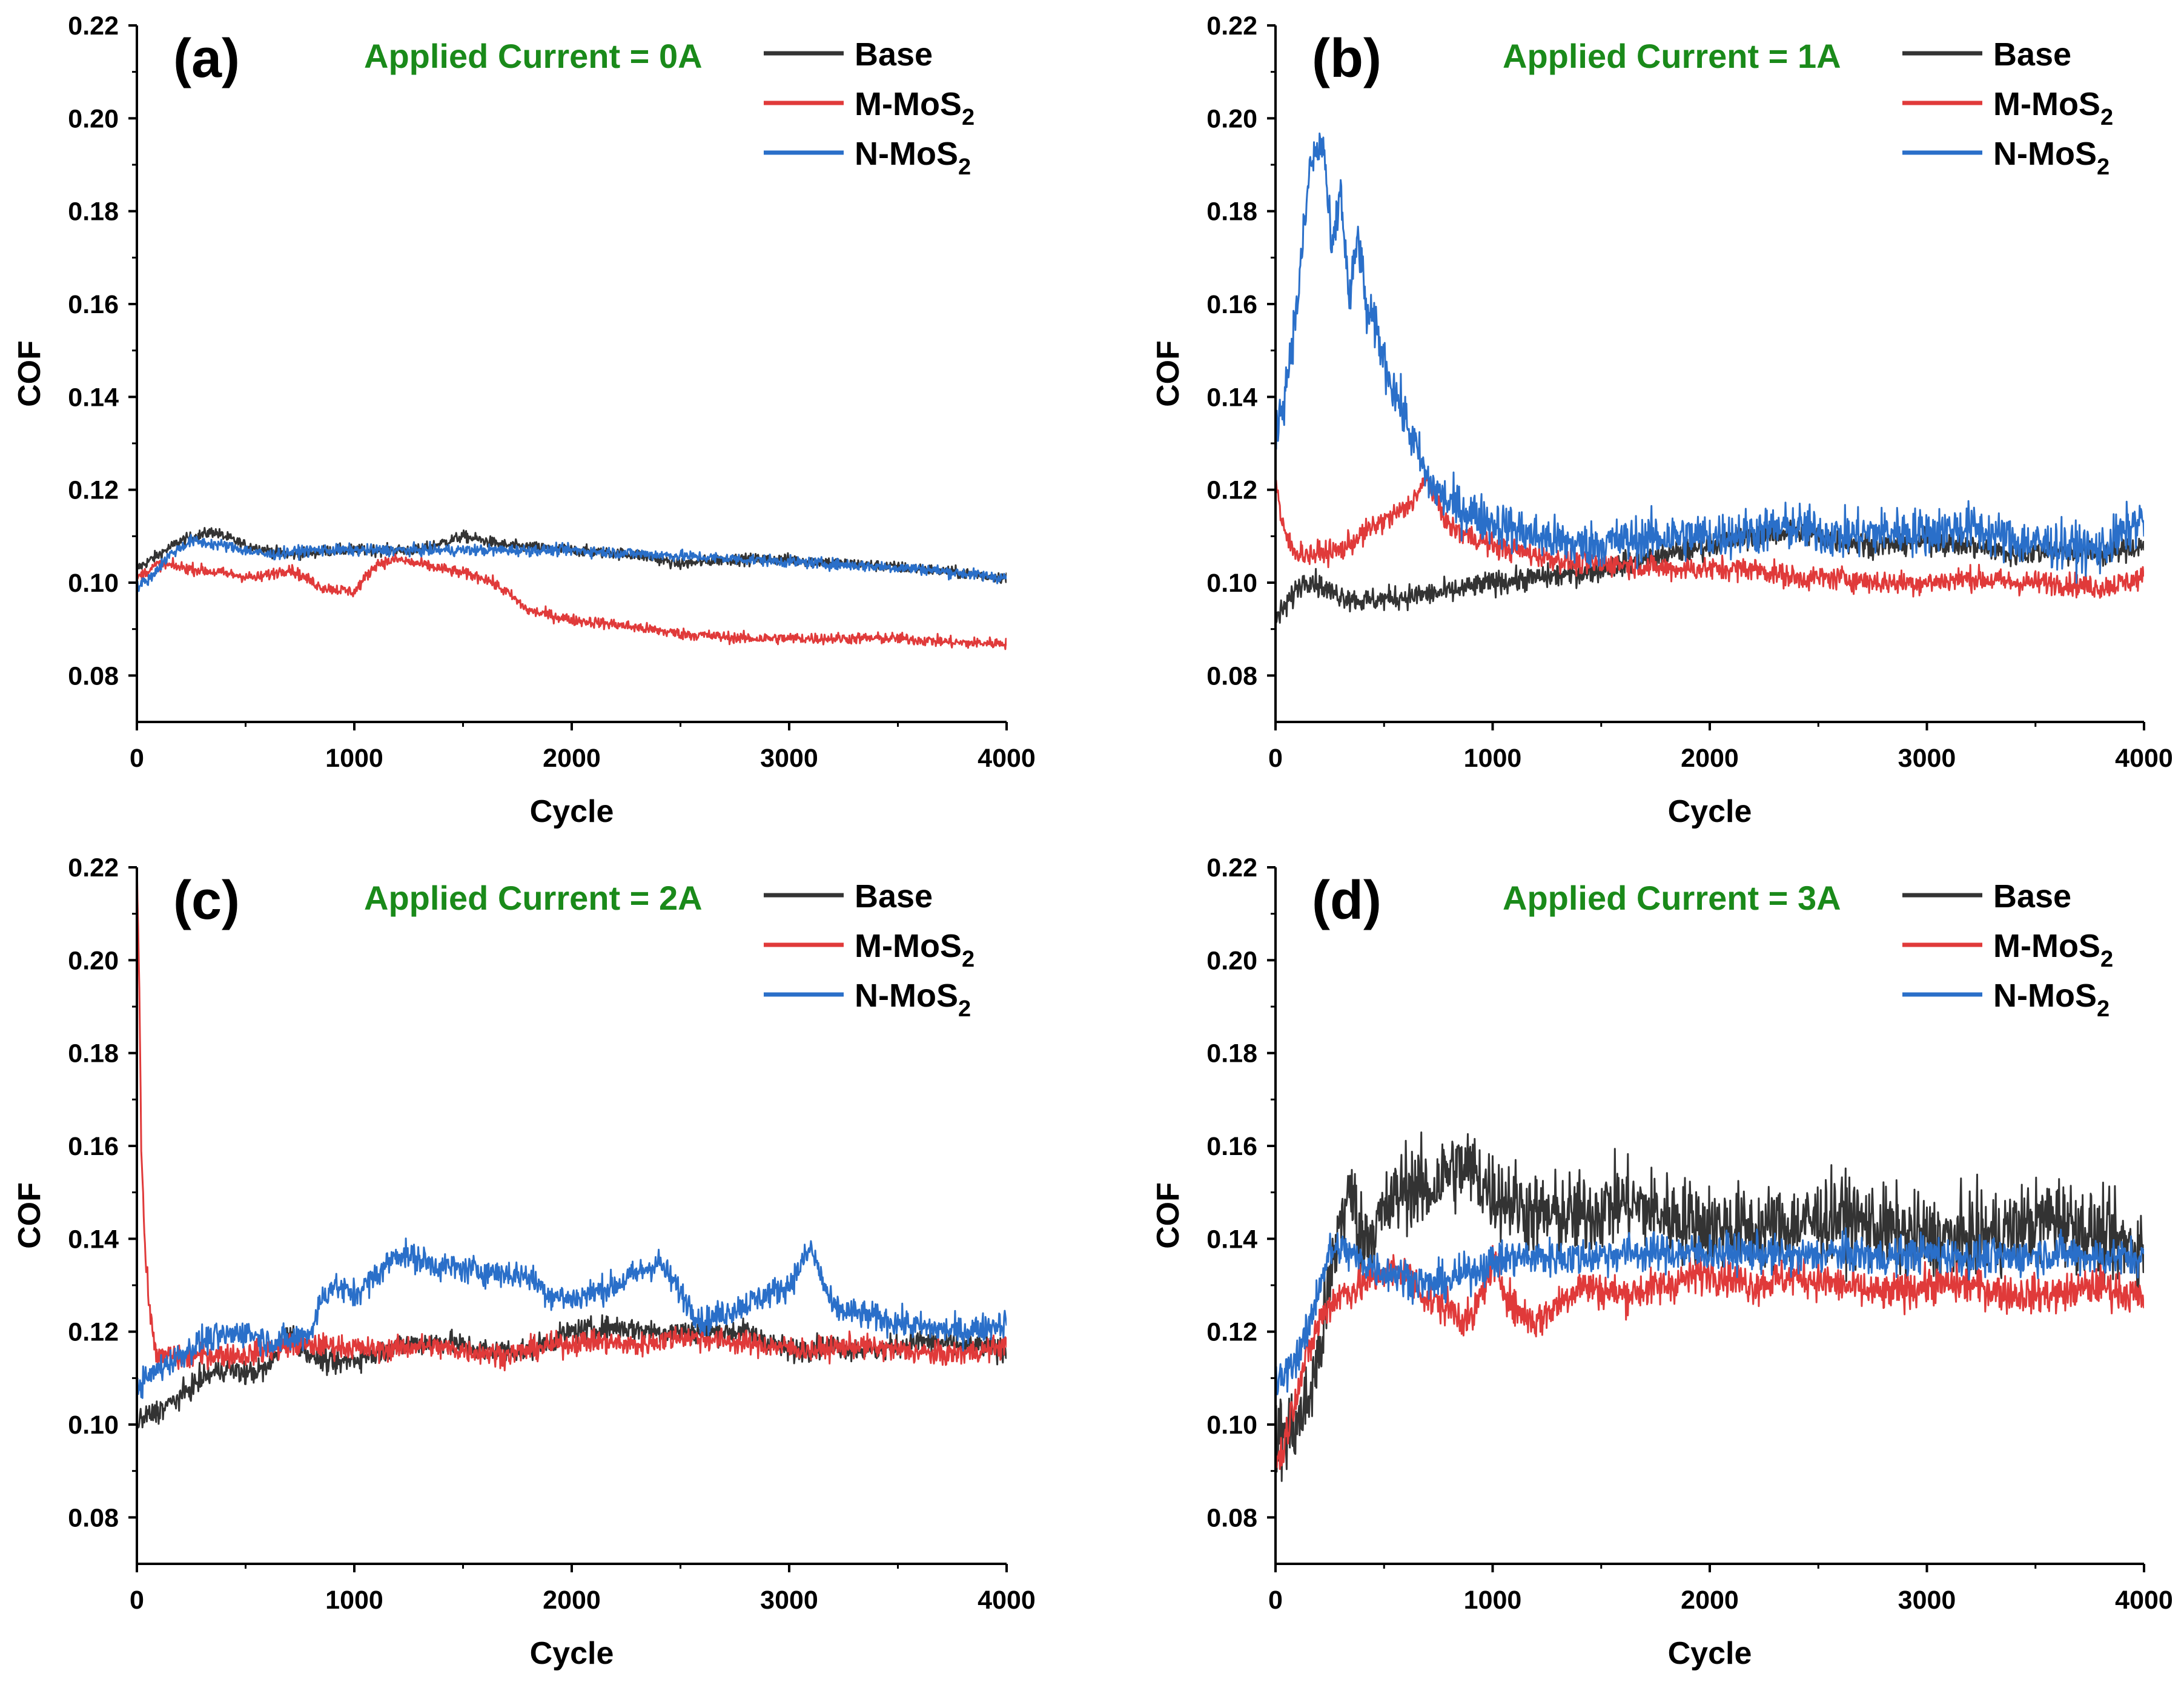 The height and width of the screenshot is (1688, 2184). What do you see at coordinates (533, 56) in the screenshot?
I see `applied-current-annotation: Applied Current = 0A` at bounding box center [533, 56].